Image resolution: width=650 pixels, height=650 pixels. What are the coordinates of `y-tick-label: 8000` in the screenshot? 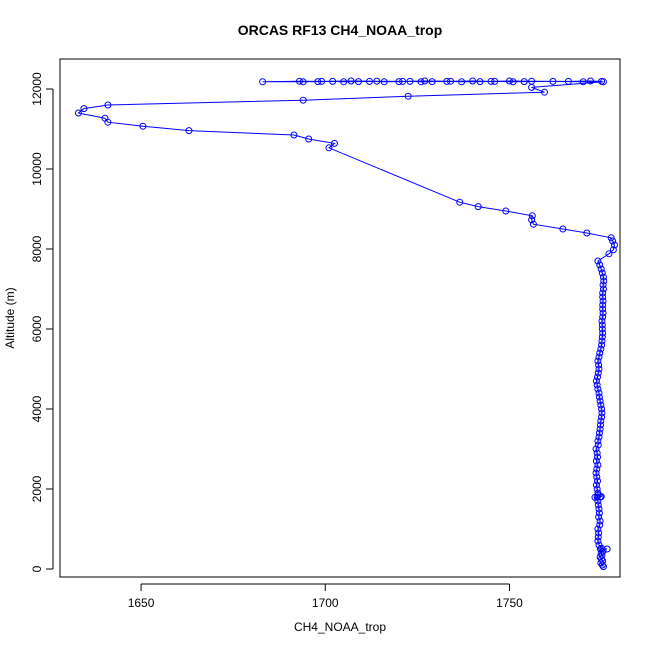 It's located at (37, 248).